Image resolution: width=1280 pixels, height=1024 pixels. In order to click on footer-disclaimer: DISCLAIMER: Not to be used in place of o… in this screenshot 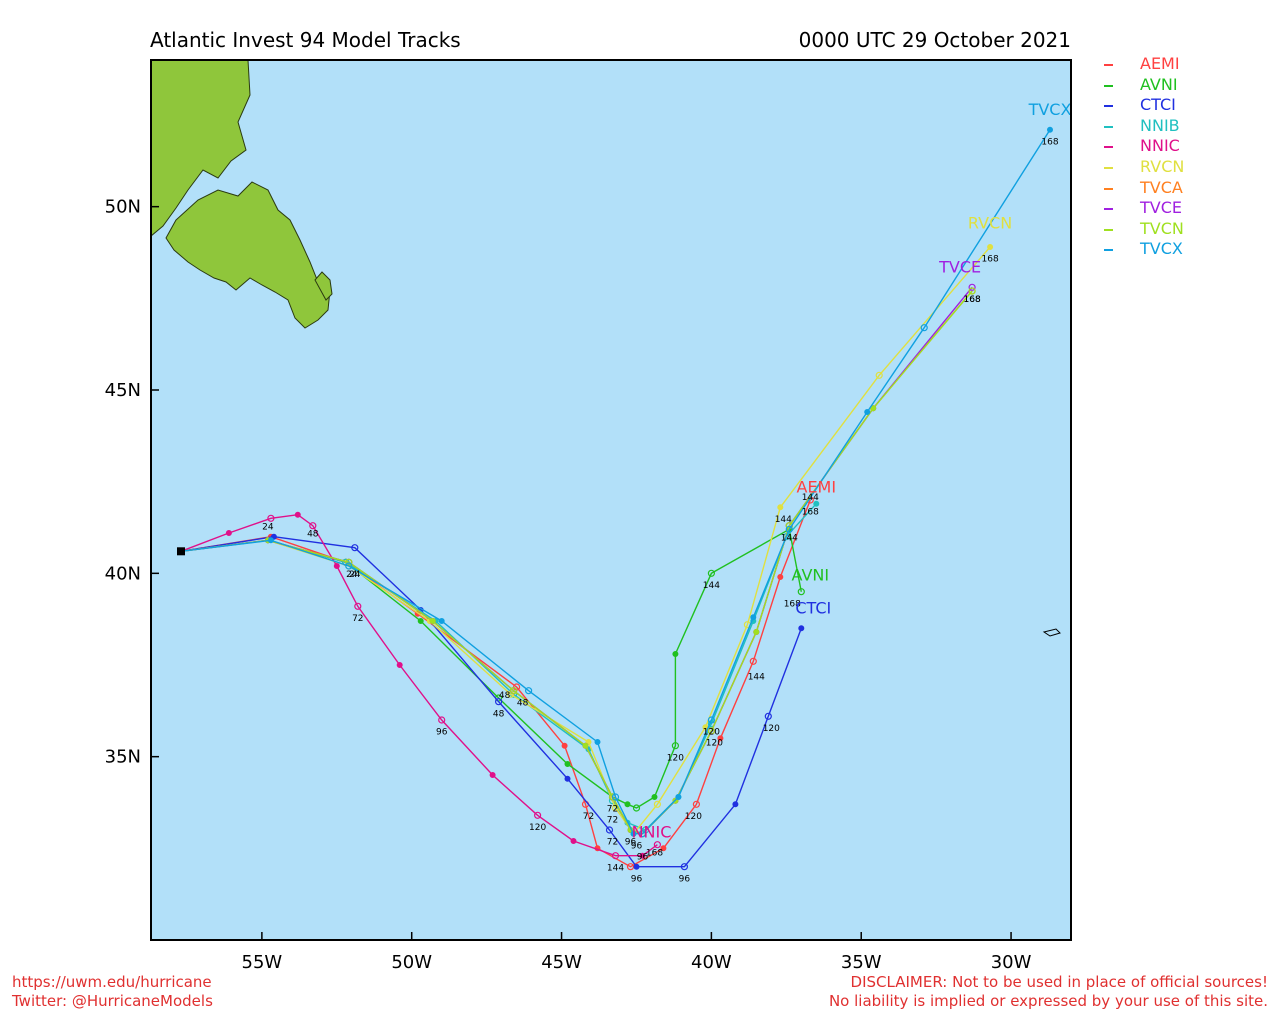, I will do `click(1048, 992)`.